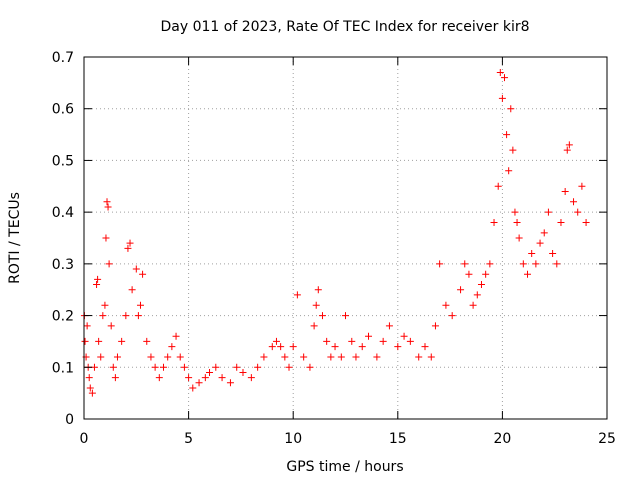  Describe the element at coordinates (344, 467) in the screenshot. I see `x-axis-title: GPS time / hours` at that location.